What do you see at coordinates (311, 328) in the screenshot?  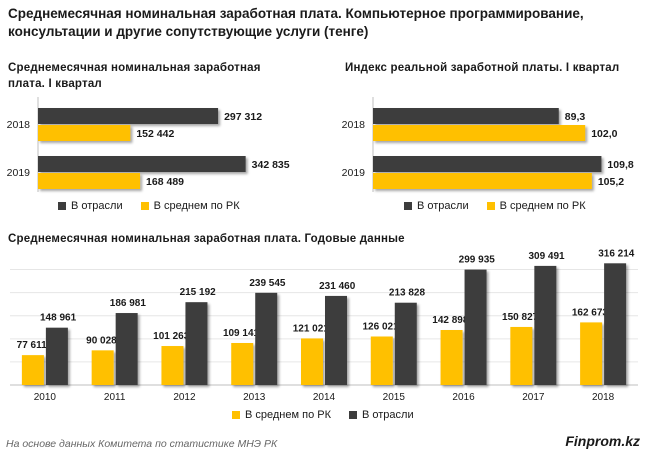 I see `chart3-data-label: 121 021` at bounding box center [311, 328].